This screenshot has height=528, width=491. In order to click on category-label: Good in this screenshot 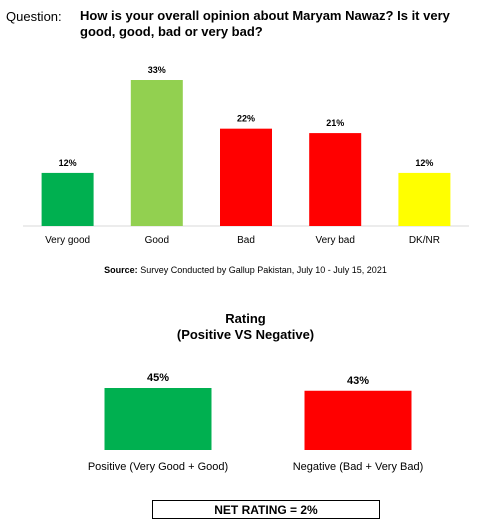, I will do `click(157, 240)`.